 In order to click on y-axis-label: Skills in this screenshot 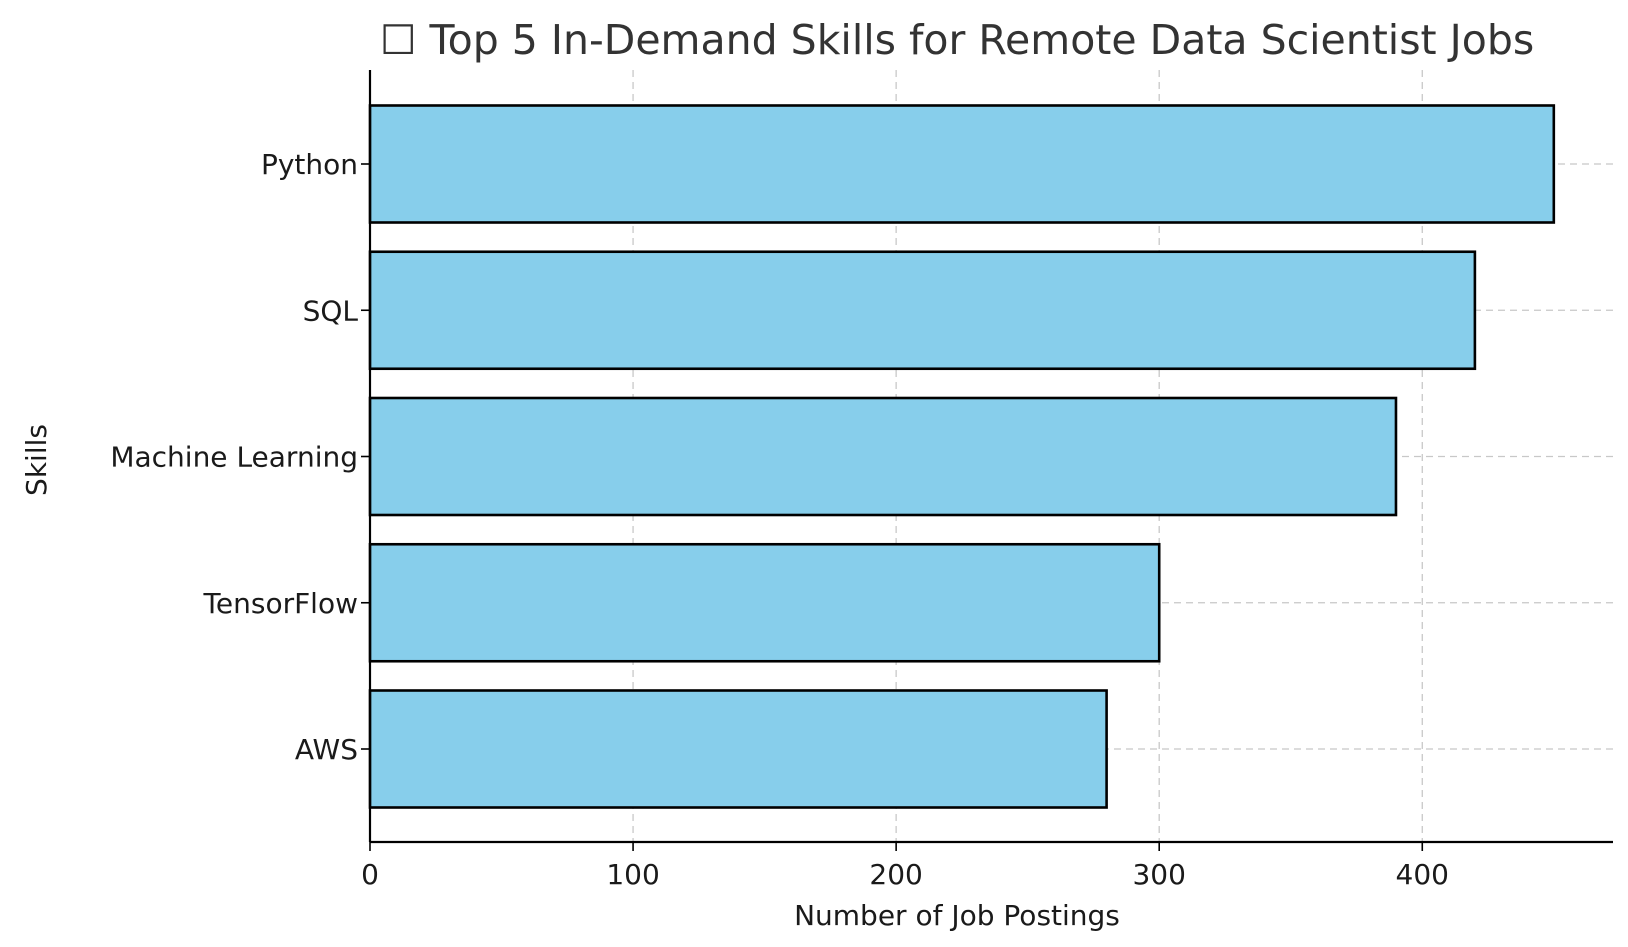, I will do `click(36, 460)`.